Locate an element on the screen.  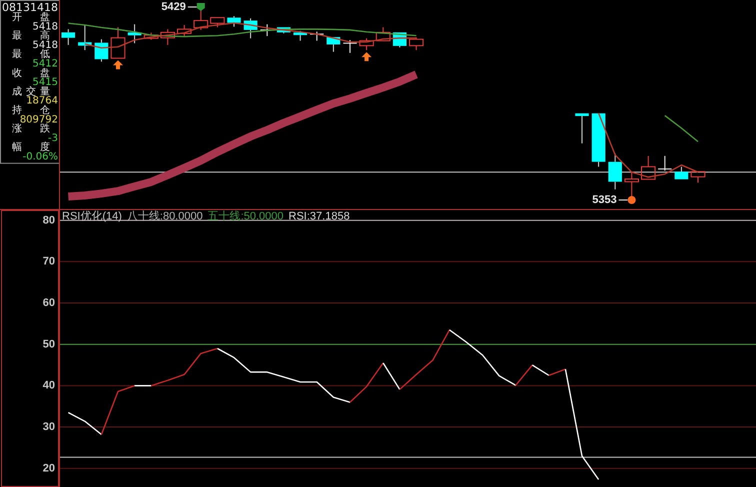
text: 涨跌 is located at coordinates (31, 128).